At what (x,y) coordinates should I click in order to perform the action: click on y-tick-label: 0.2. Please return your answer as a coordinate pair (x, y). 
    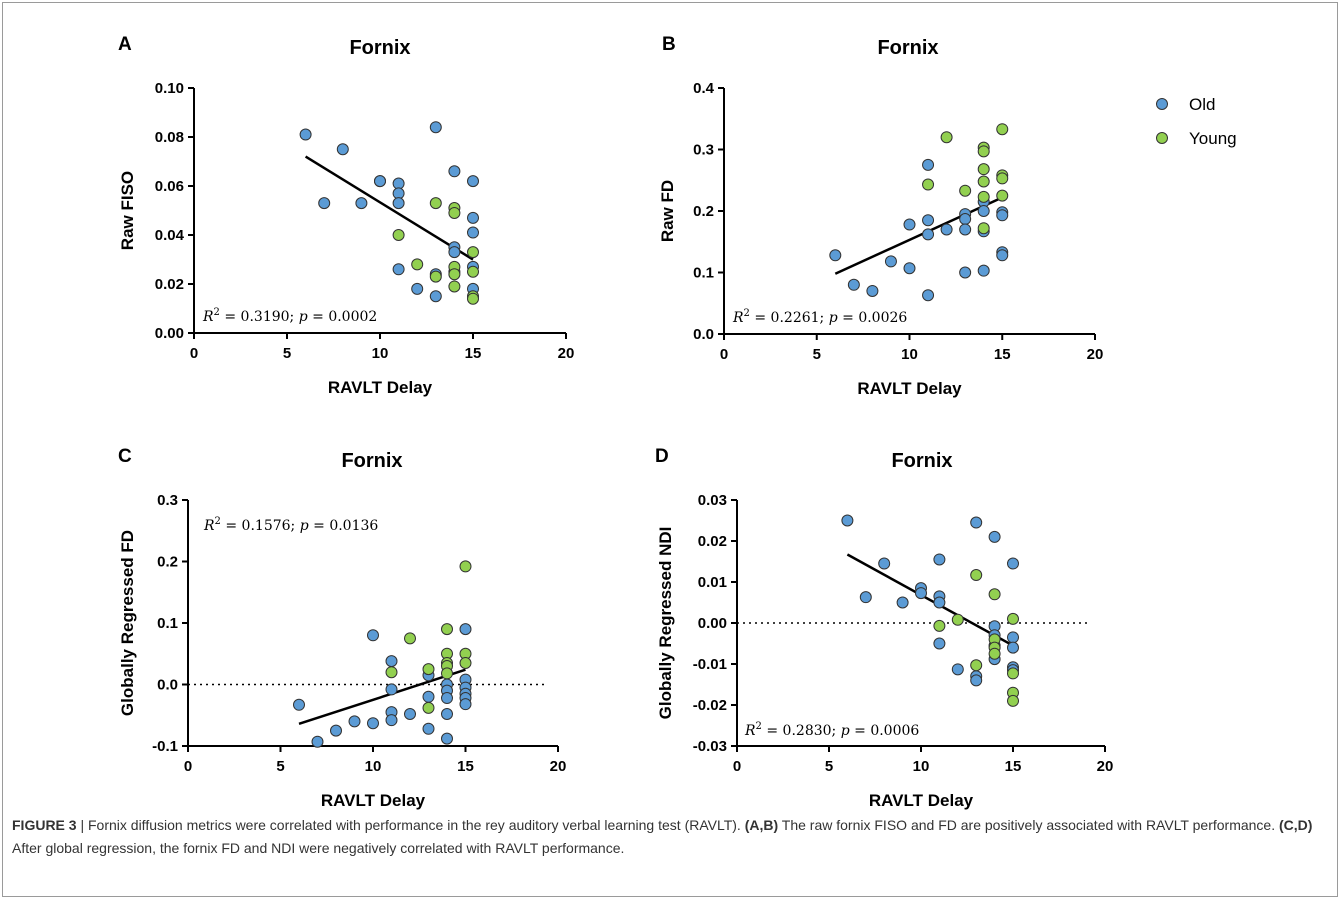
    Looking at the image, I should click on (703, 211).